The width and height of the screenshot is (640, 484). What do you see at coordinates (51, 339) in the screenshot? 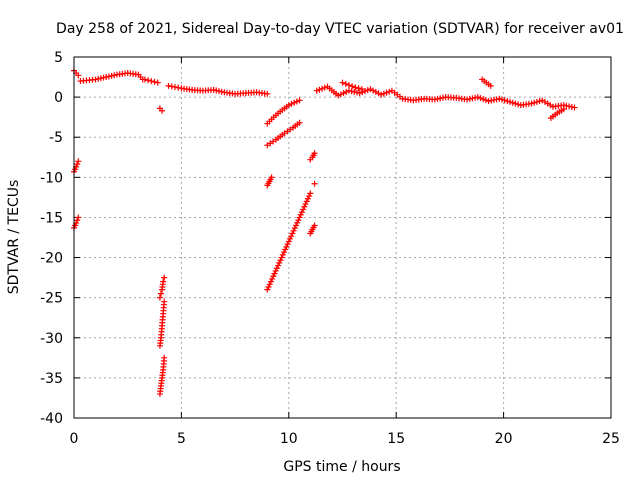
I see `y-tick-label: -30` at bounding box center [51, 339].